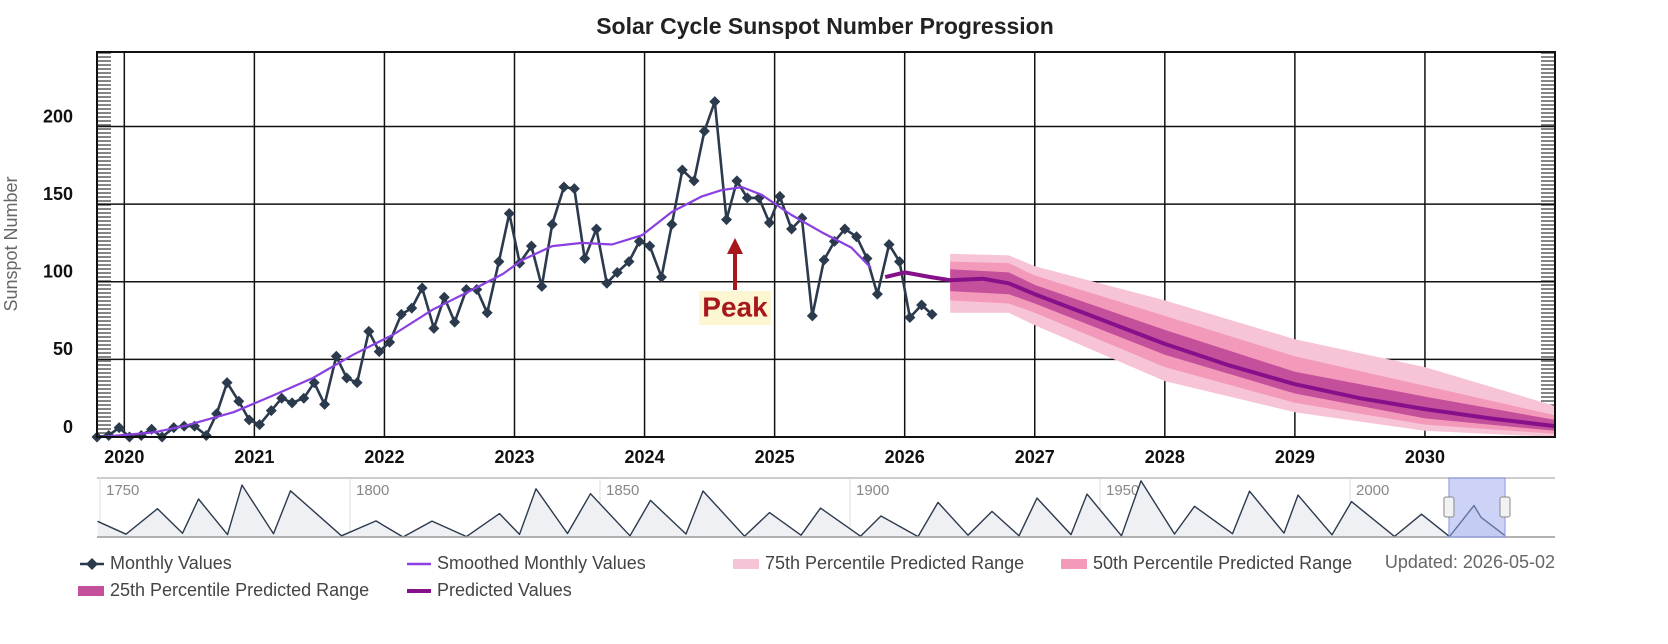  I want to click on legend-marker, so click(92, 564).